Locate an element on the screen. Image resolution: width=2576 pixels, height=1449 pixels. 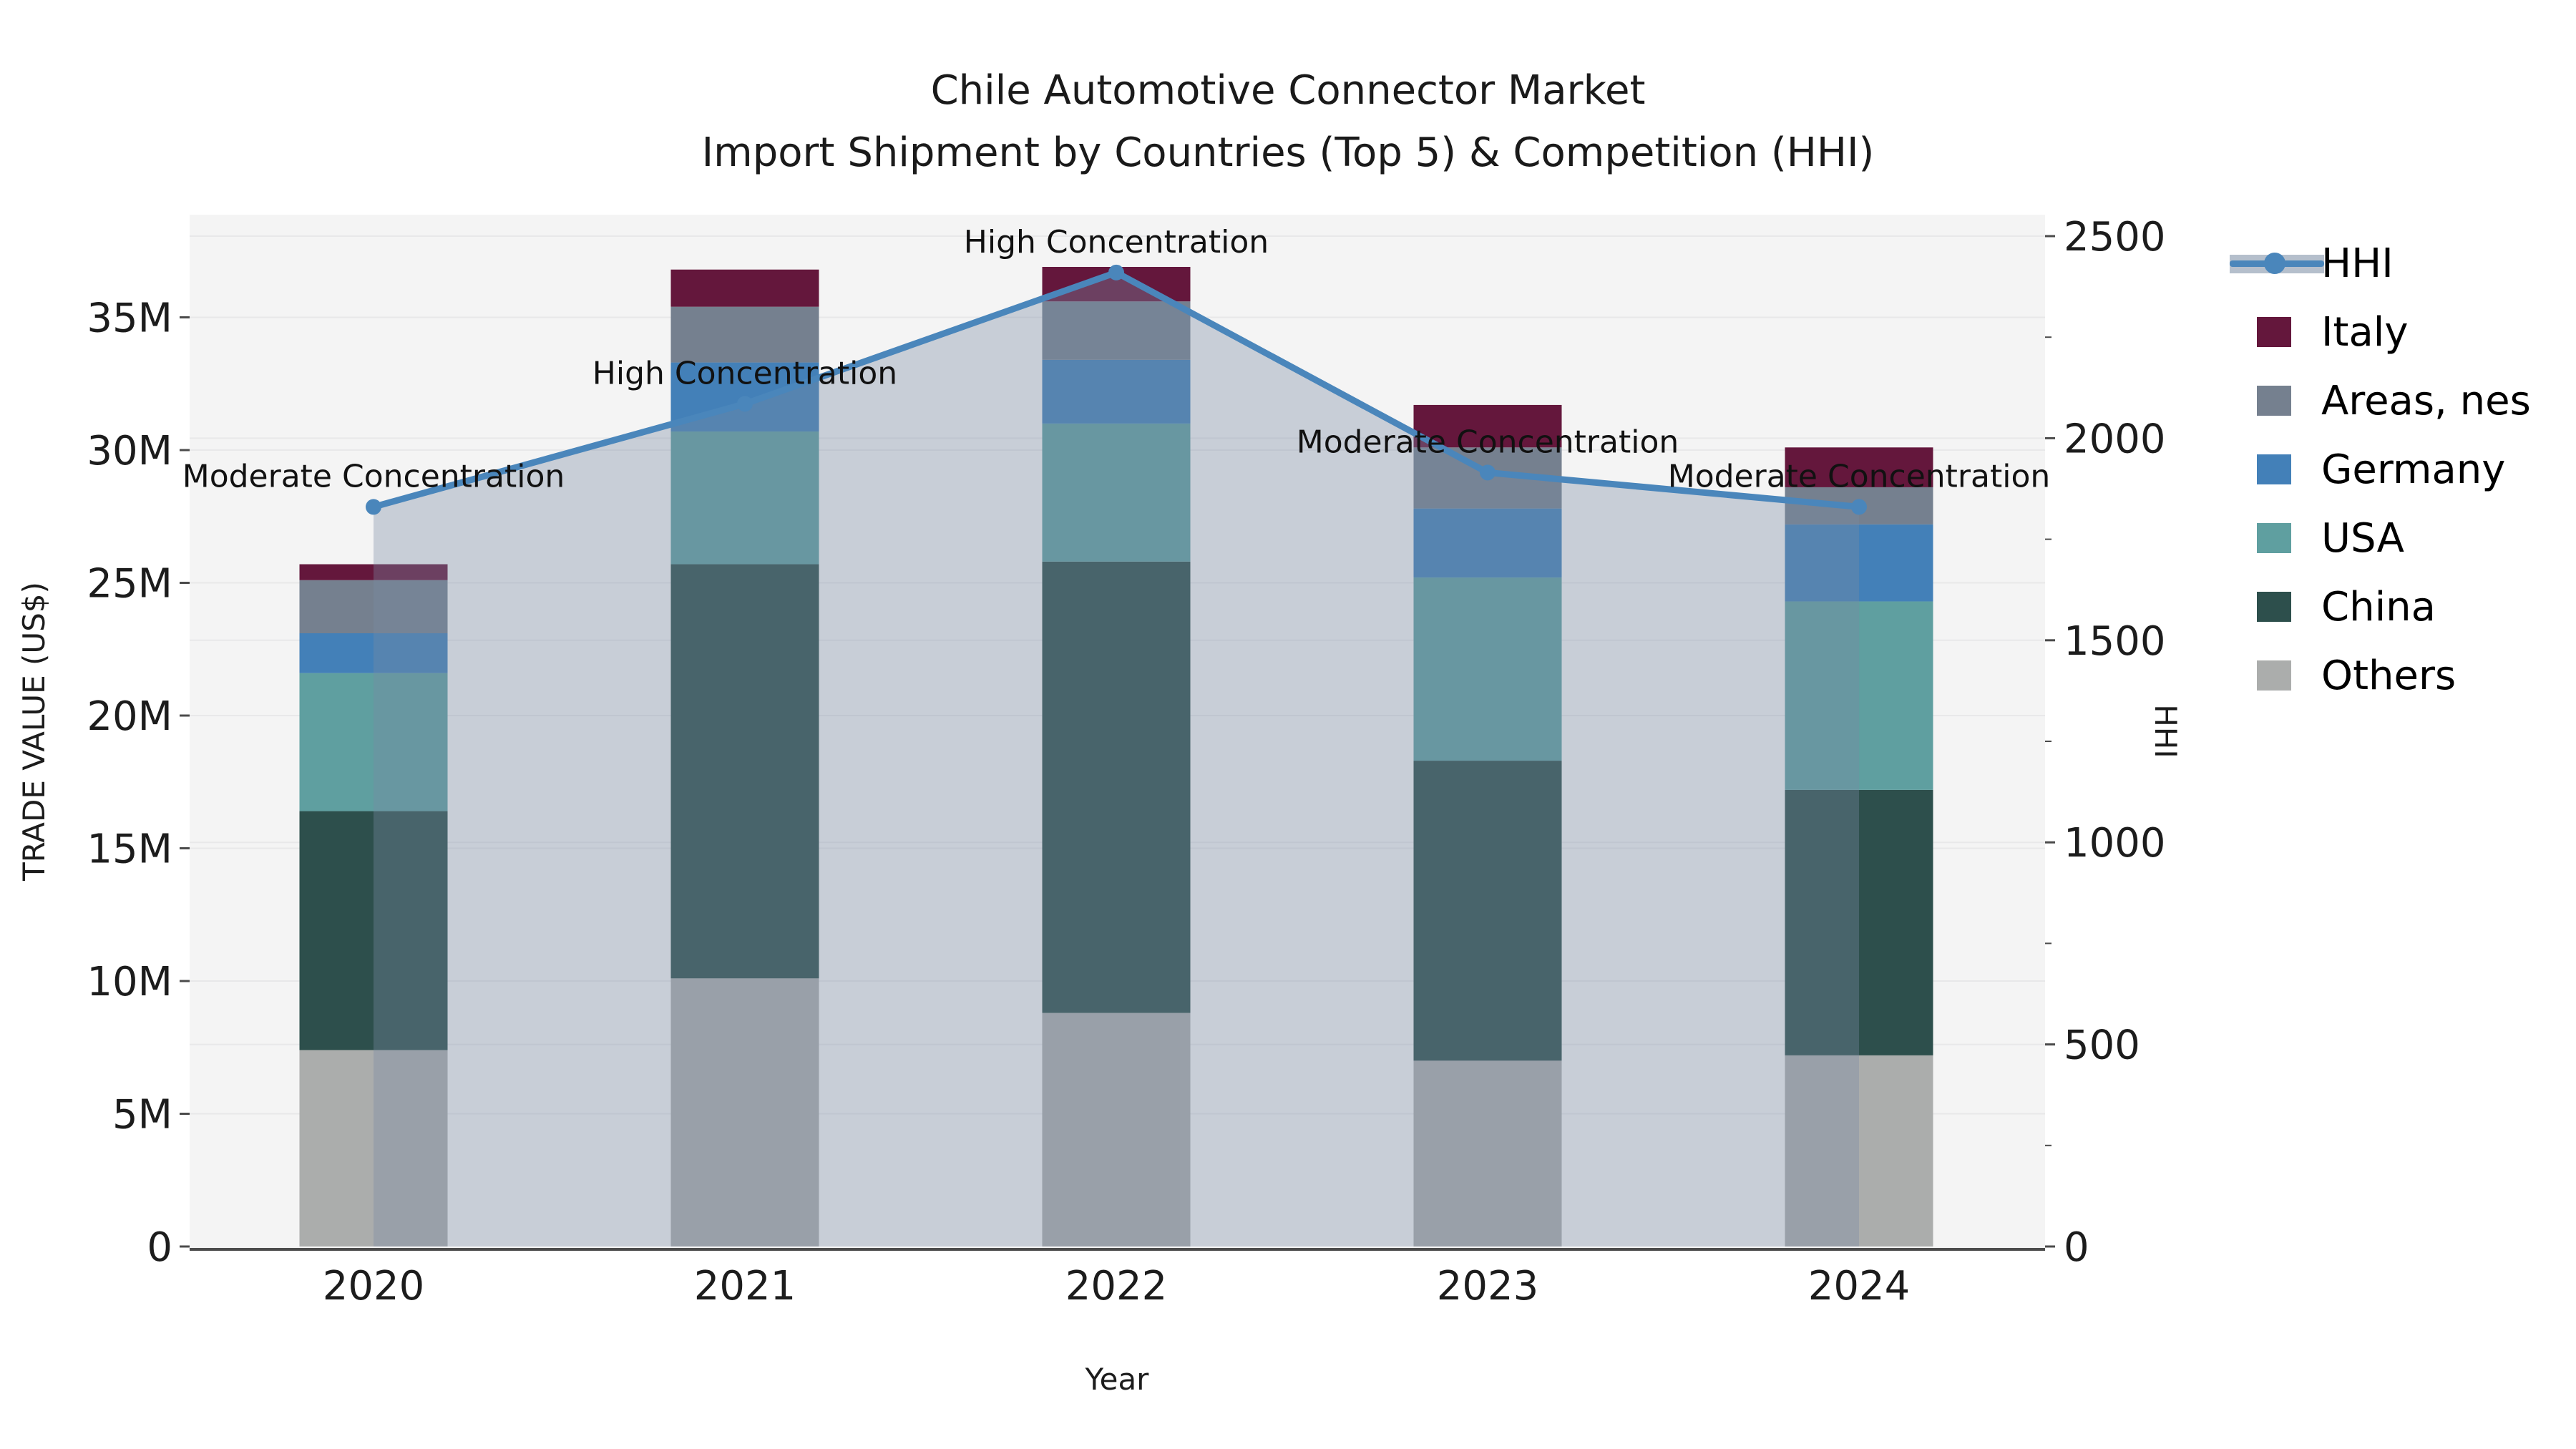
bar-segment-germany-2020 is located at coordinates (373, 653).